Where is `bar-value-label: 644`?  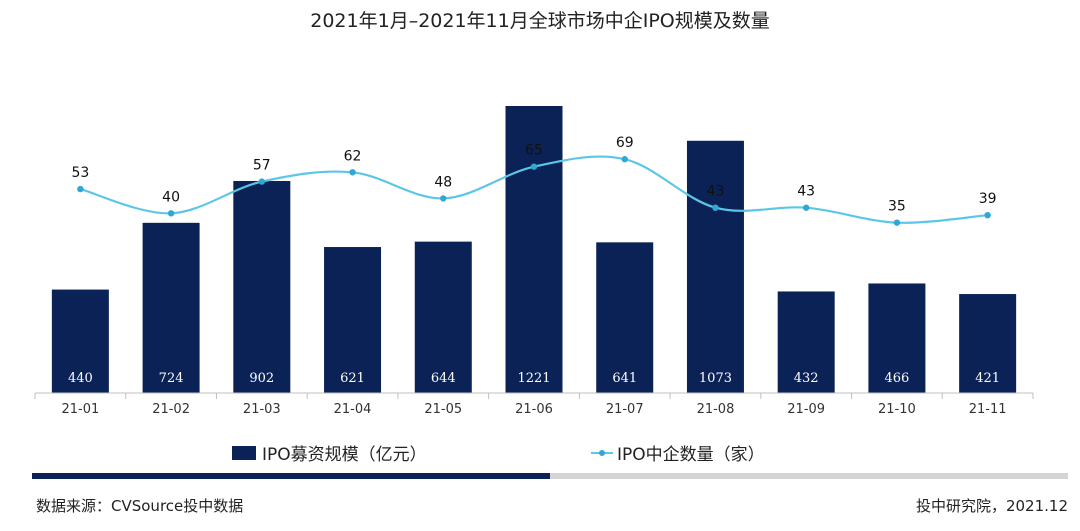
bar-value-label: 644 is located at coordinates (443, 378).